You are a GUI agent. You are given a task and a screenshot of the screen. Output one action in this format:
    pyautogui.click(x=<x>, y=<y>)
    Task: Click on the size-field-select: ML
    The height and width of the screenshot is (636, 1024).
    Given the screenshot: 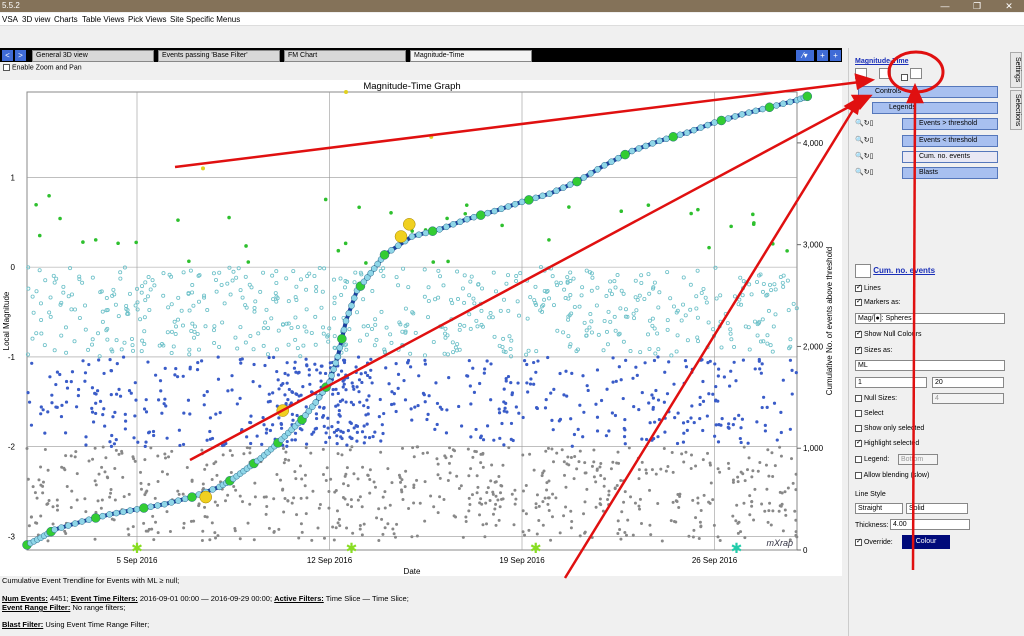 What is the action you would take?
    pyautogui.click(x=930, y=365)
    